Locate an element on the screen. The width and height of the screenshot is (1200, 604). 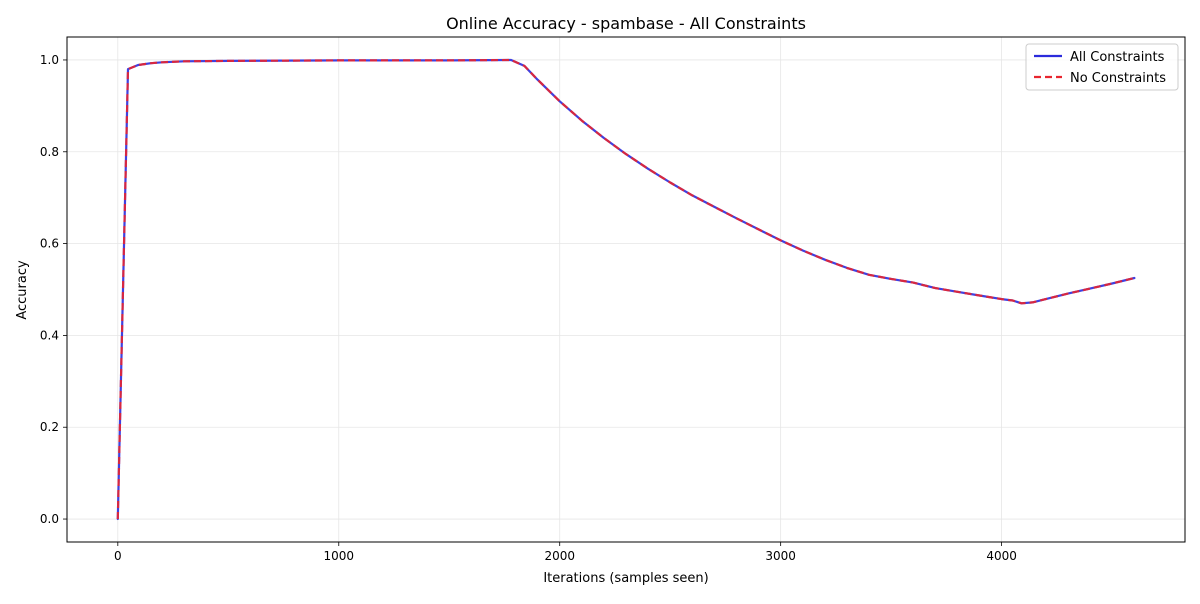
legend-box is located at coordinates (1102, 67).